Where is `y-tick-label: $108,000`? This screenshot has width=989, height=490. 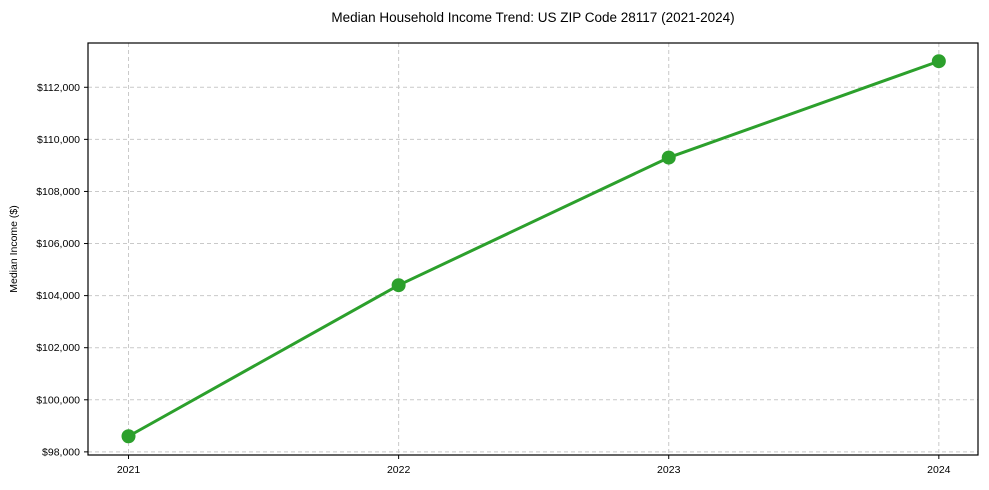
y-tick-label: $108,000 is located at coordinates (58, 192).